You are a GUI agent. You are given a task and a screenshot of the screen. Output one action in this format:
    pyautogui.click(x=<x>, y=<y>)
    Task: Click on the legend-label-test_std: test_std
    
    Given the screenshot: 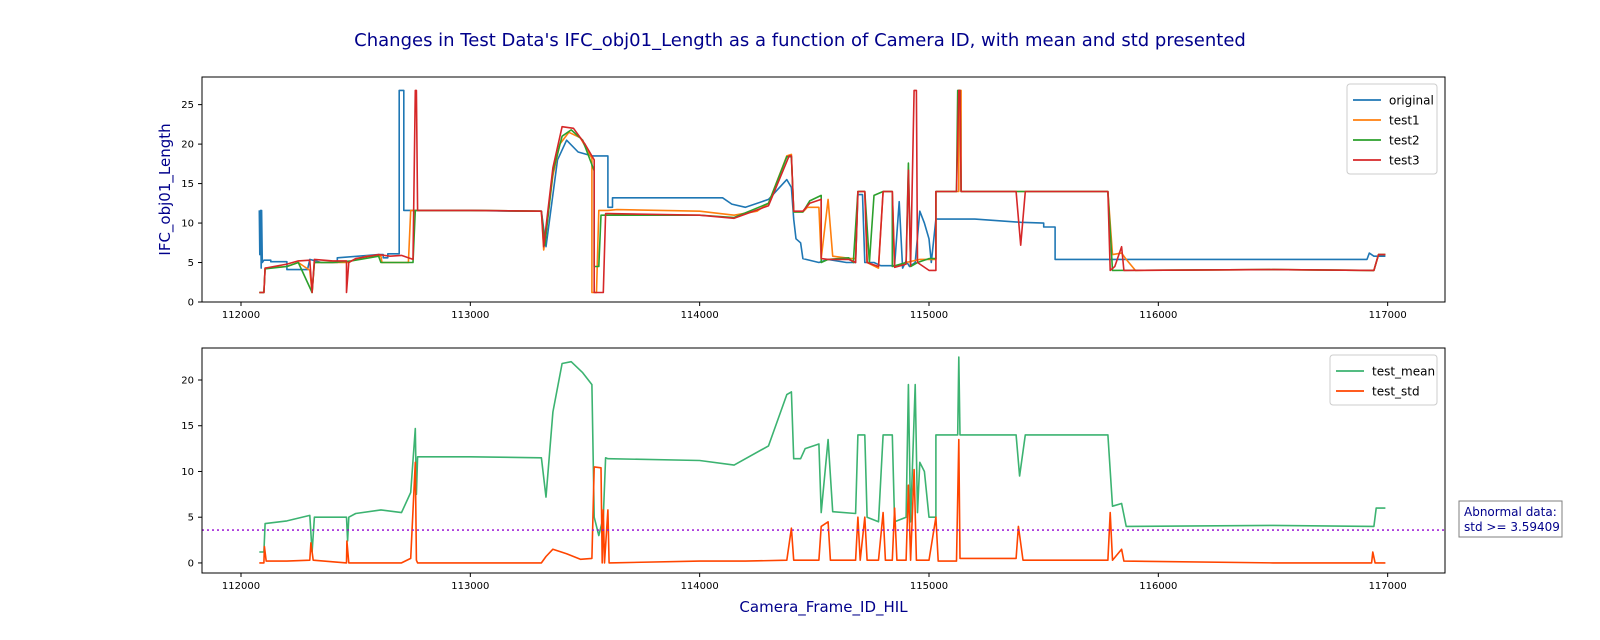 What is the action you would take?
    pyautogui.click(x=1396, y=392)
    